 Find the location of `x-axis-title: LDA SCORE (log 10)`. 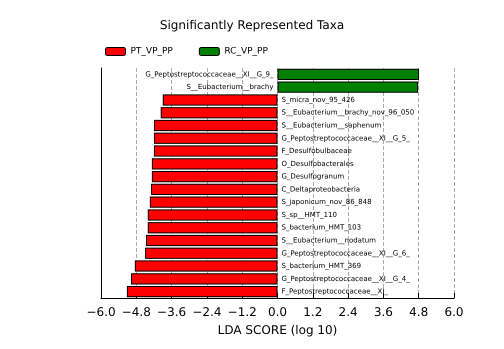

x-axis-title: LDA SCORE (log 10) is located at coordinates (278, 330).